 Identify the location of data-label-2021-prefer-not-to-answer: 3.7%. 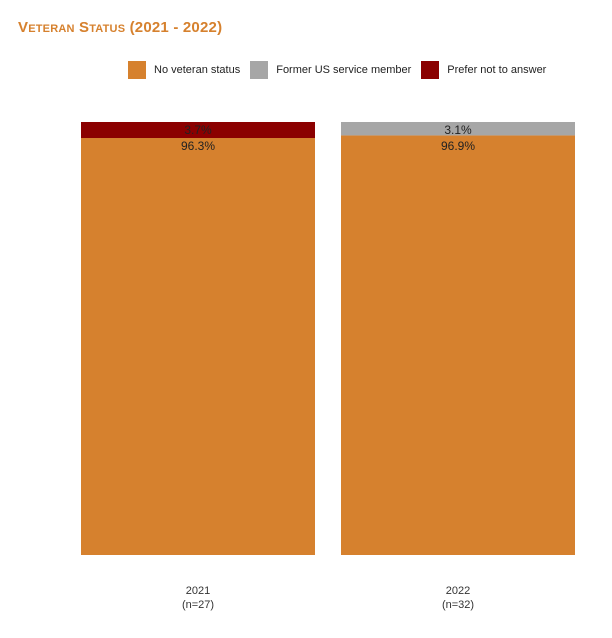
(198, 130).